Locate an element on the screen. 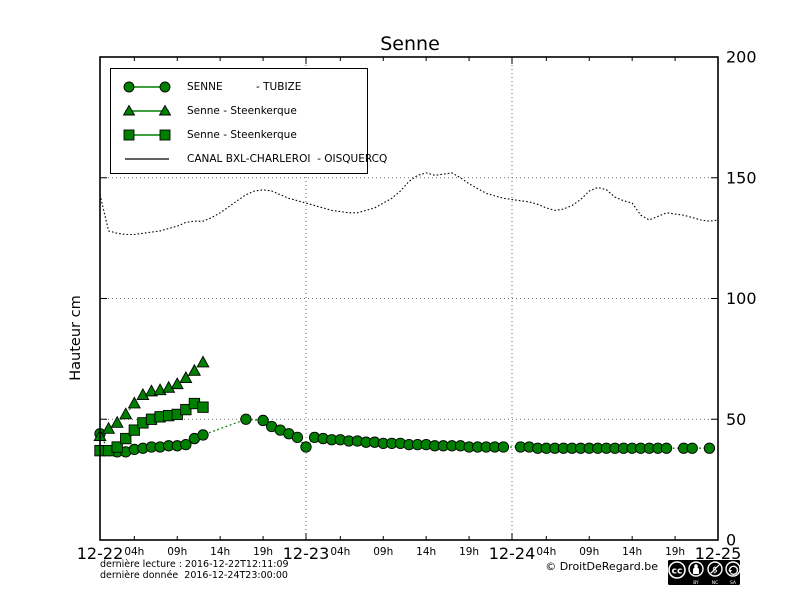  cc-sa-icon: SA is located at coordinates (733, 573).